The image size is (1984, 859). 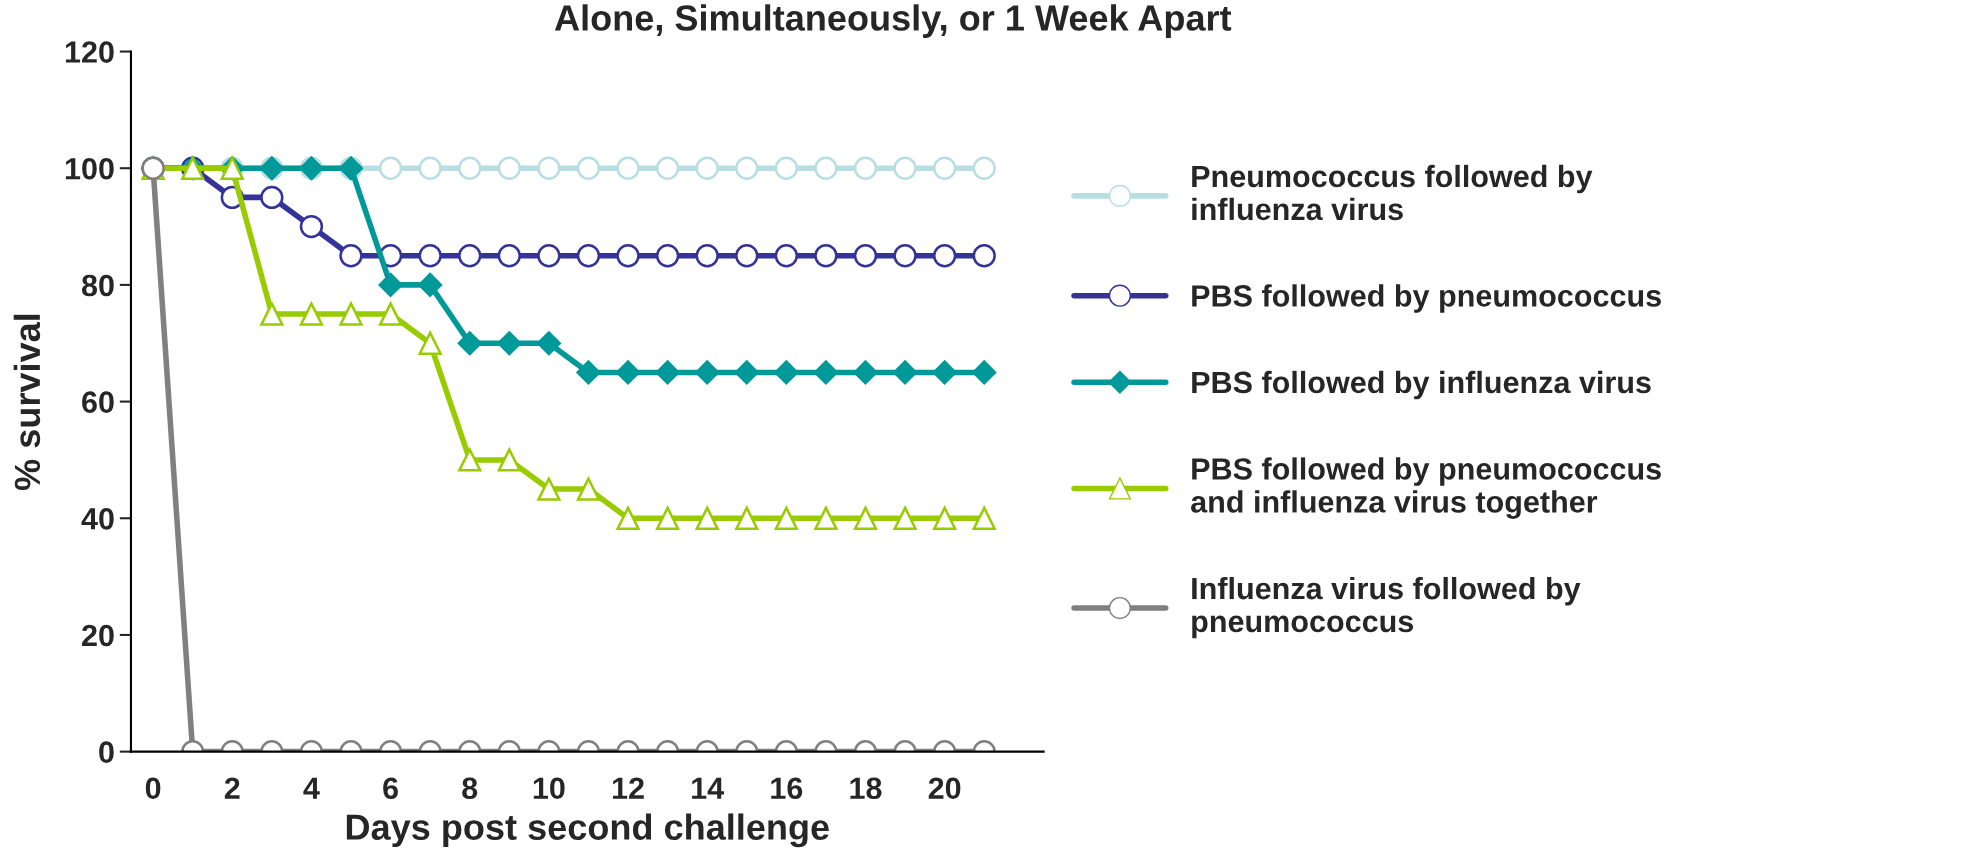 I want to click on legend-label: PBS followed by pneumococcus, so click(x=1426, y=298).